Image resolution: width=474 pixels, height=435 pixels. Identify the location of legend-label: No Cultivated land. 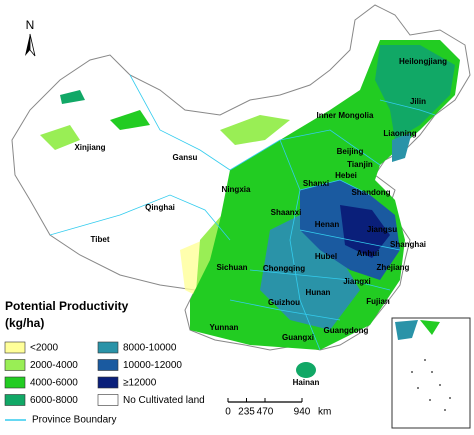
(164, 400).